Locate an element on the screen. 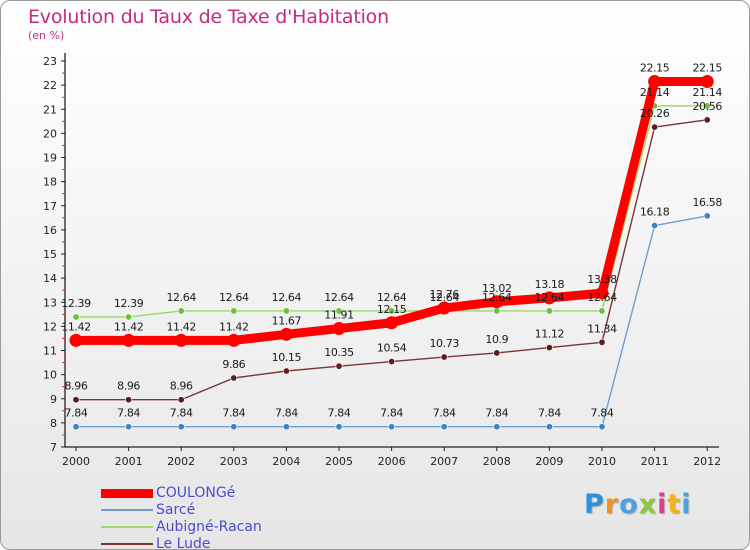 Image resolution: width=750 pixels, height=550 pixels. y-tick-label: 13 is located at coordinates (50, 302).